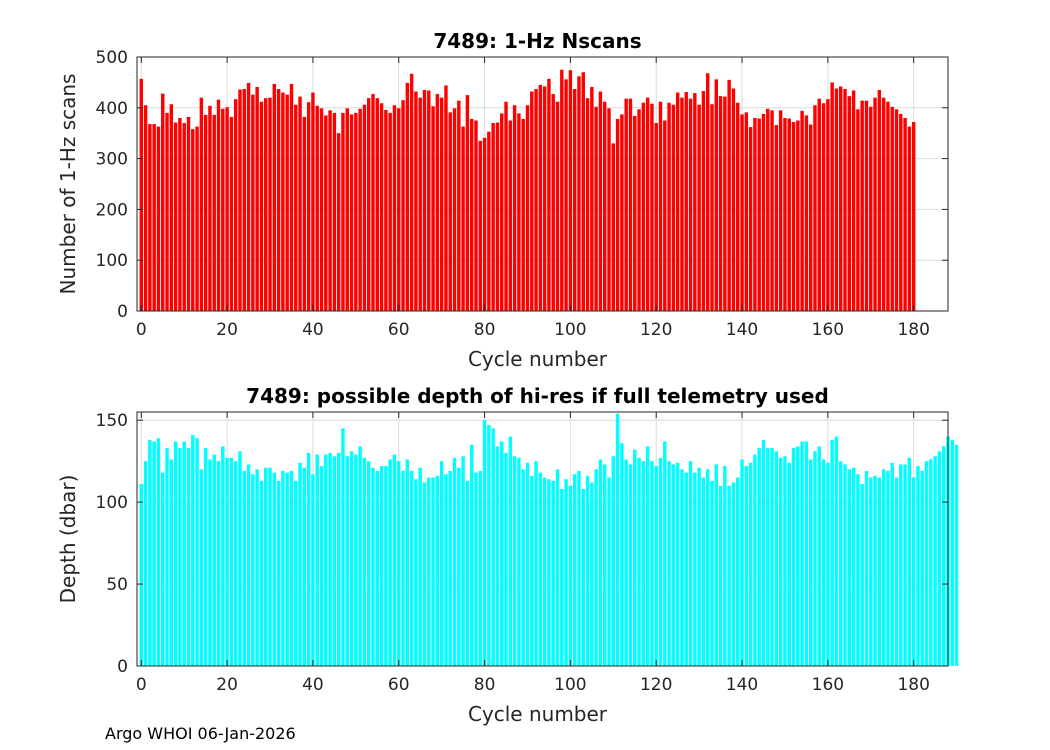  Describe the element at coordinates (112, 58) in the screenshot. I see `top-y-tick-label: 500` at that location.